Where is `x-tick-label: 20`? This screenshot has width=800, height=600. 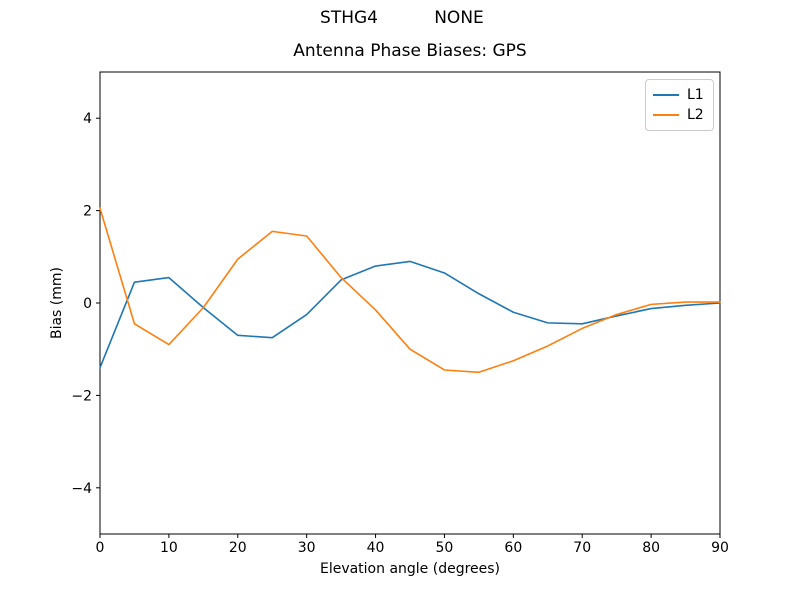
x-tick-label: 20 is located at coordinates (238, 548).